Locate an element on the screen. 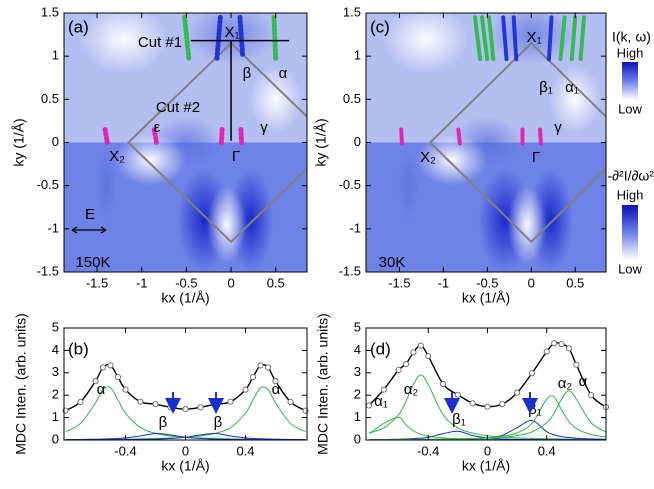  x-tick-label: -0.4 is located at coordinates (125, 450).